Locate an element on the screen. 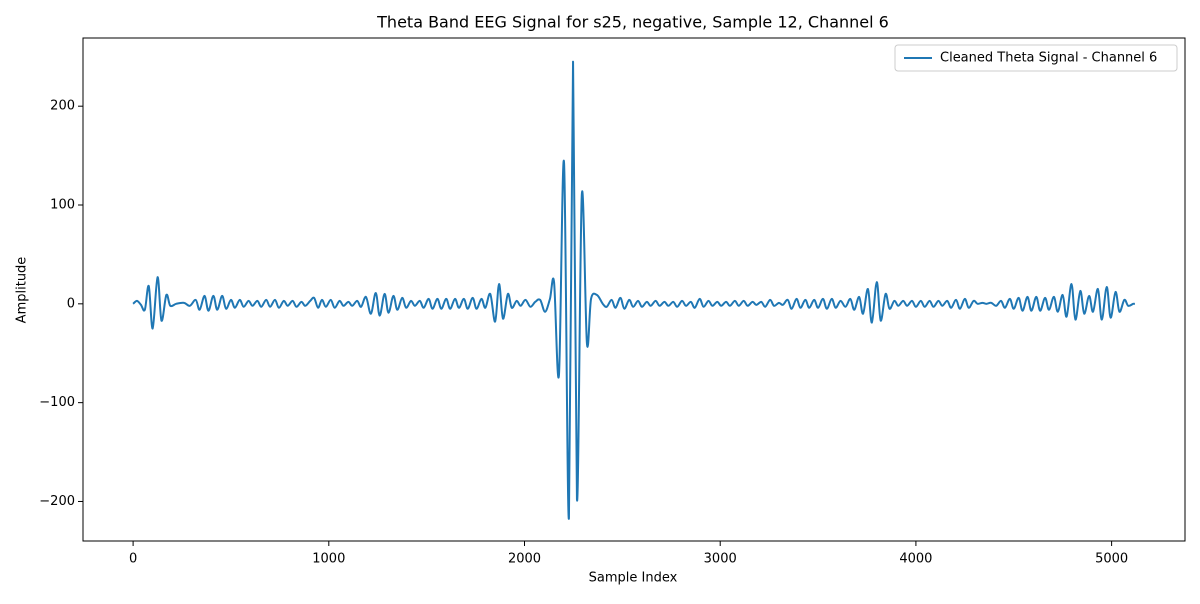  x-axis-label: Sample Index is located at coordinates (633, 578).